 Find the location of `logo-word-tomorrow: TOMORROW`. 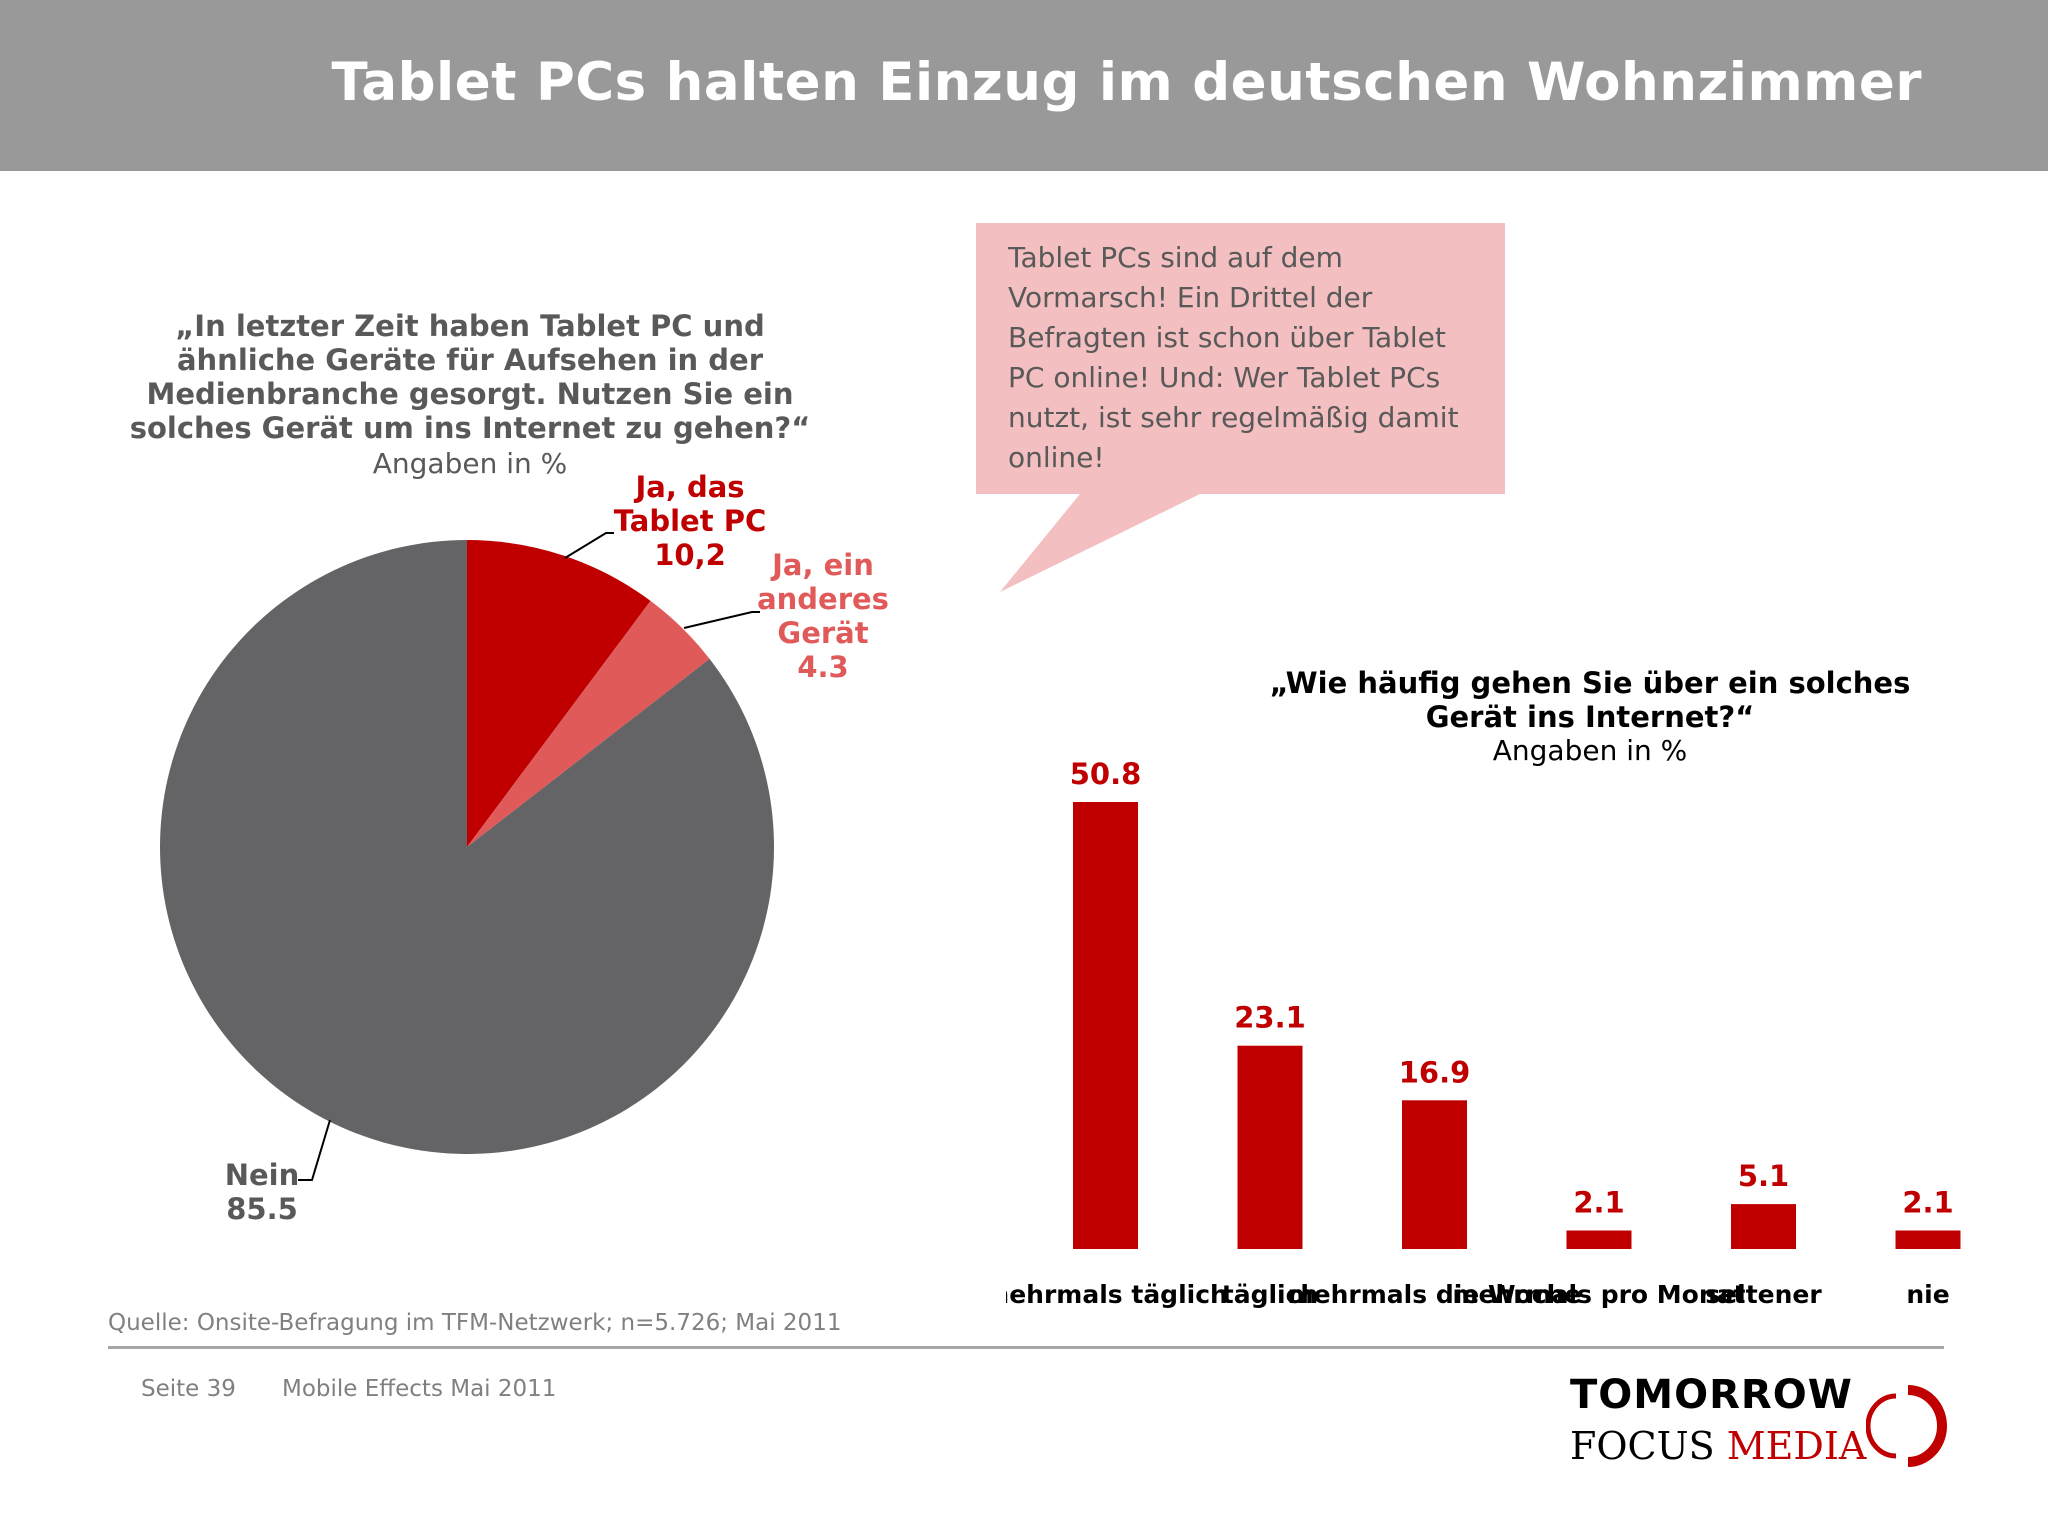

logo-word-tomorrow: TOMORROW is located at coordinates (1711, 1395).